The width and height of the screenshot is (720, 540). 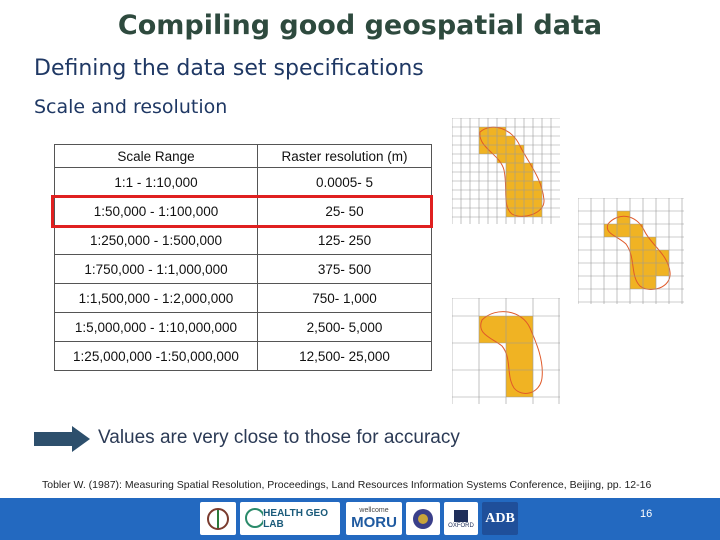 I want to click on scale-cell: 1:1 - 1:10,000, so click(x=156, y=182).